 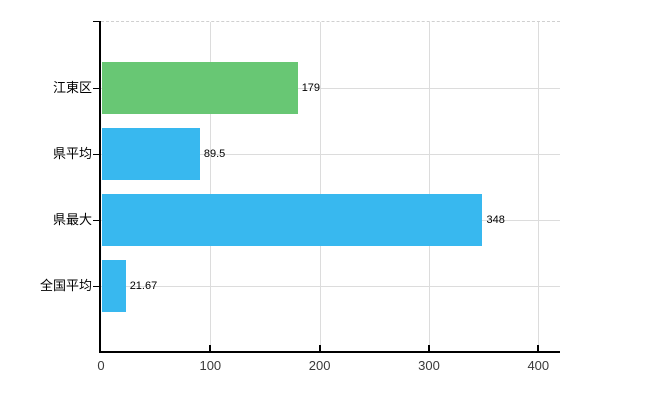 What do you see at coordinates (330, 21) in the screenshot?
I see `plot-top-border` at bounding box center [330, 21].